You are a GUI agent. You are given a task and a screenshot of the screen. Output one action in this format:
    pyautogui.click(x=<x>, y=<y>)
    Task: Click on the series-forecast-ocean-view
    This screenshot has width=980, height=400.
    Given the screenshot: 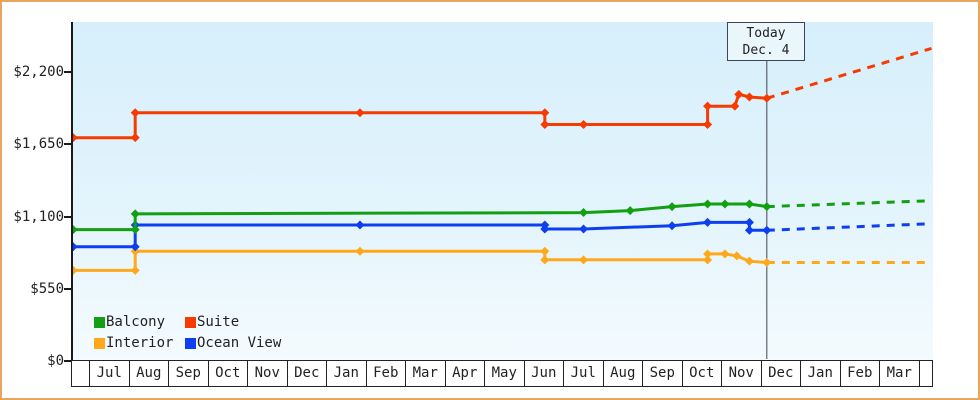 What is the action you would take?
    pyautogui.click(x=849, y=227)
    